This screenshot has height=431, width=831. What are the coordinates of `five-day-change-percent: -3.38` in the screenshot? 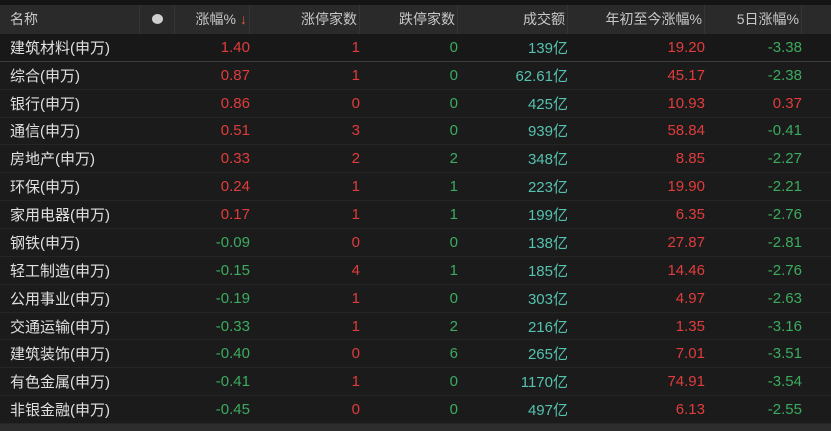 It's located at (784, 47).